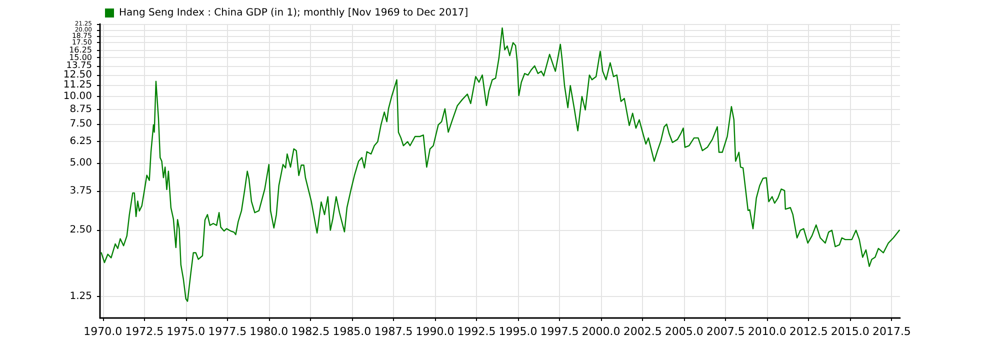 The width and height of the screenshot is (1000, 350). What do you see at coordinates (293, 13) in the screenshot?
I see `legend-label: Hang Seng Index : China GDP (in 1); monthly [Nov 1969 to Dec 2017]` at bounding box center [293, 13].